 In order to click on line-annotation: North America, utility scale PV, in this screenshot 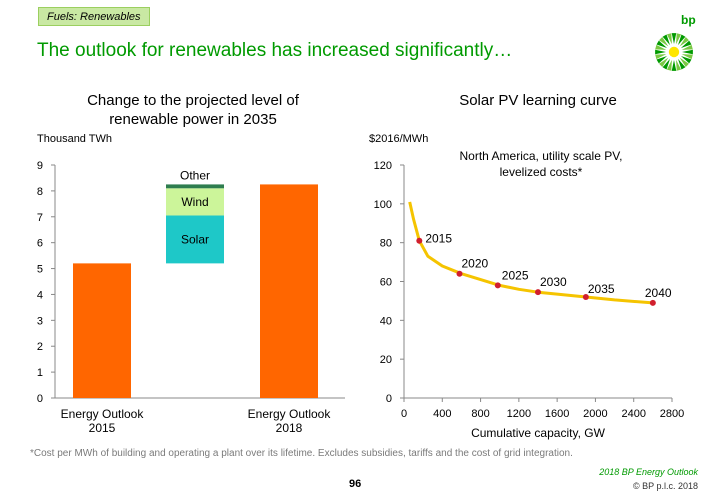, I will do `click(541, 156)`.